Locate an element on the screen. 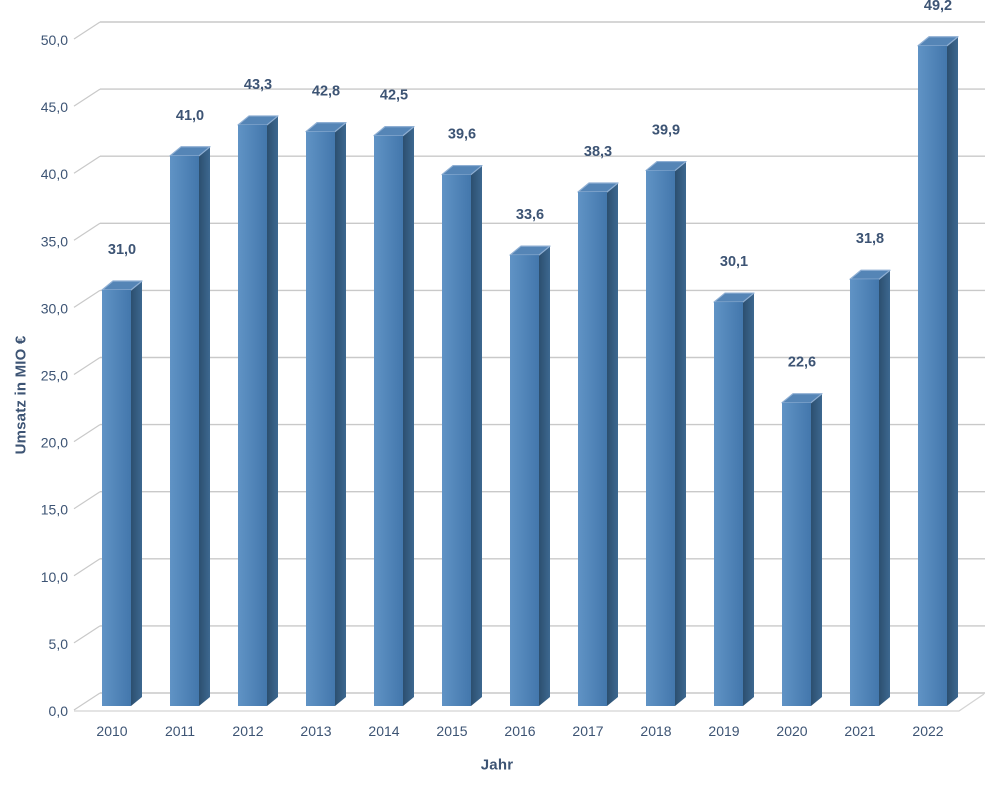  chart-floor is located at coordinates (529, 702).